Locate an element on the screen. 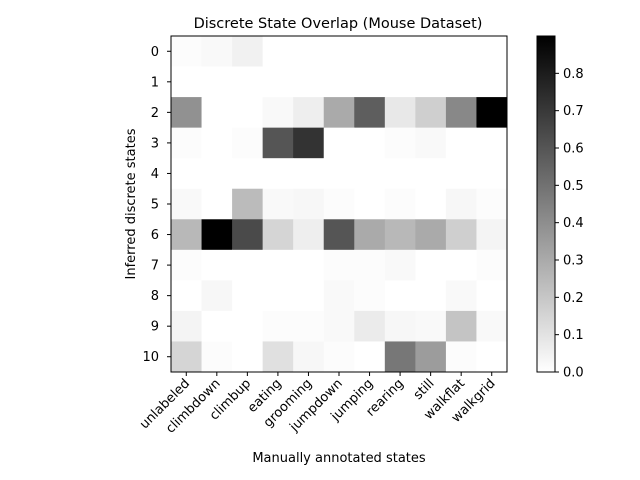  colorbar-tick-label: 0.5 is located at coordinates (573, 186).